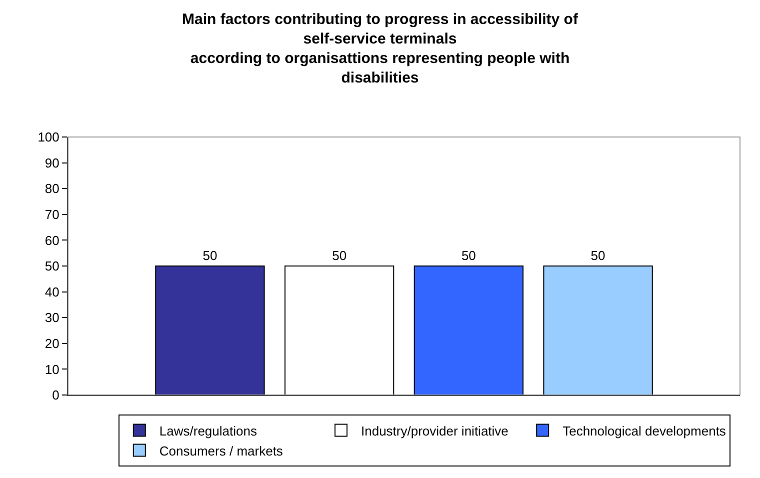 Image resolution: width=760 pixels, height=478 pixels. What do you see at coordinates (380, 48) in the screenshot?
I see `chart-title: Main factors contributing to progress in accessibility of self-service terminals according to organisattions representing people with disabilities` at bounding box center [380, 48].